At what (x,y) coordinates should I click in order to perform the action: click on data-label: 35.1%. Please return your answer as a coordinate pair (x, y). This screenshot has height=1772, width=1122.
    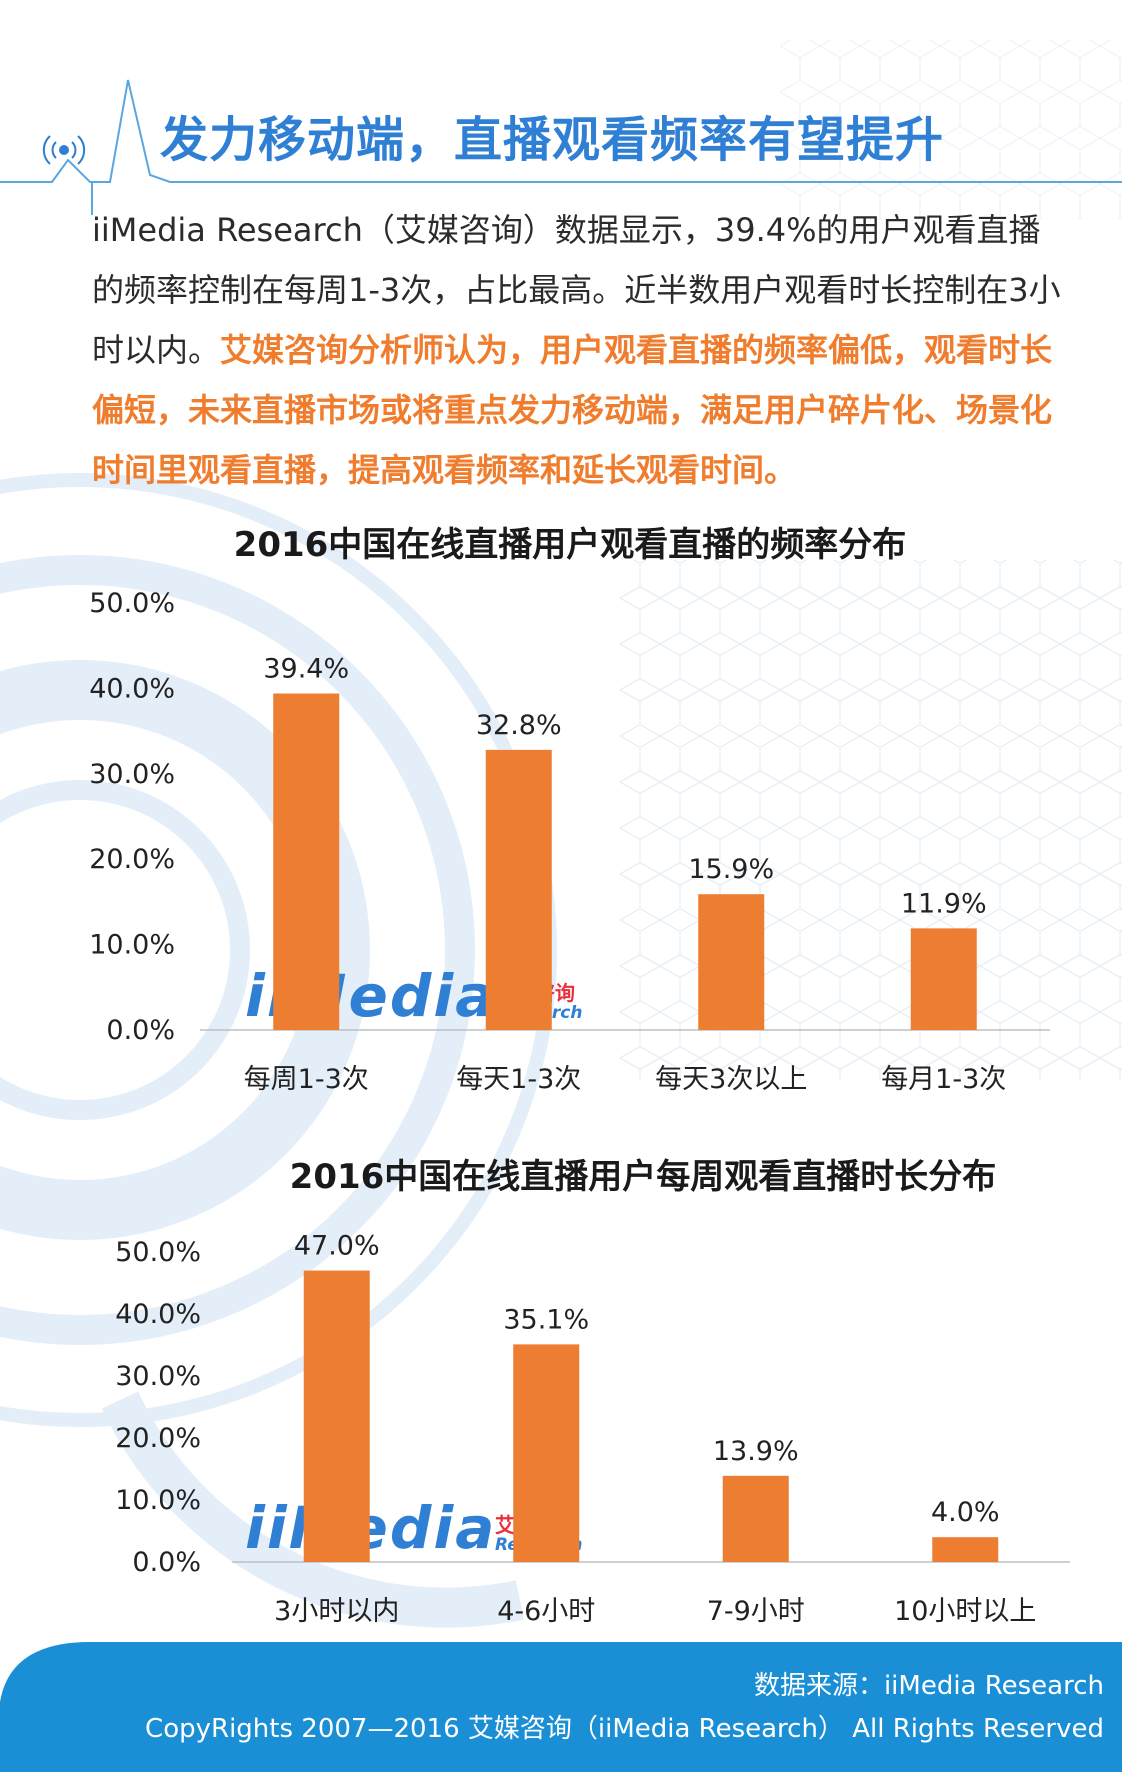
    Looking at the image, I should click on (546, 1319).